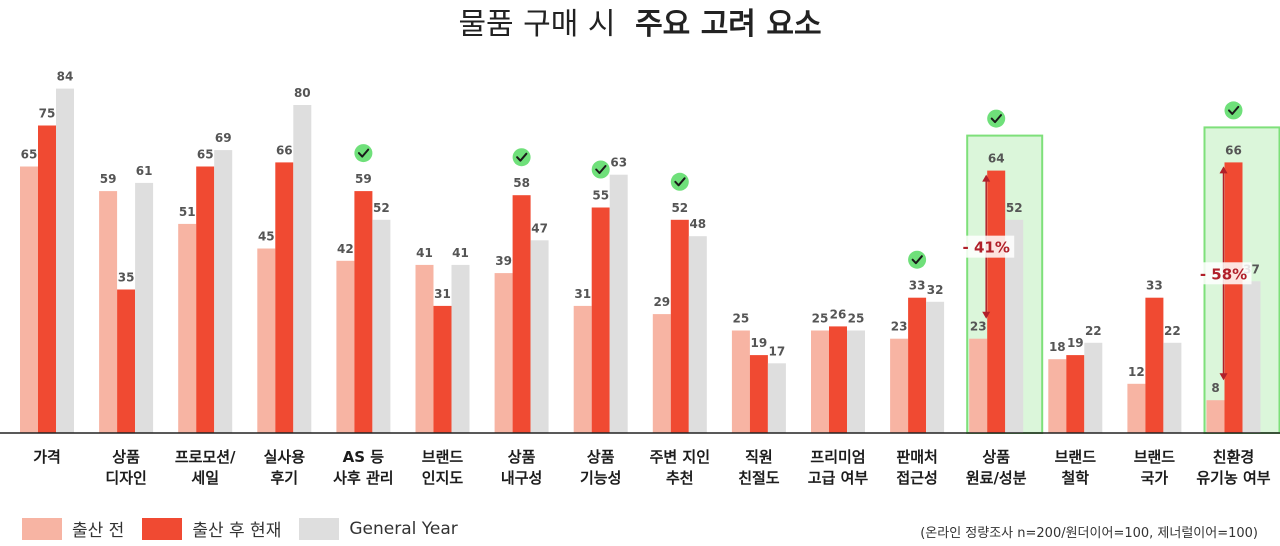 The width and height of the screenshot is (1280, 546). I want to click on value-label-general: 84, so click(65, 77).